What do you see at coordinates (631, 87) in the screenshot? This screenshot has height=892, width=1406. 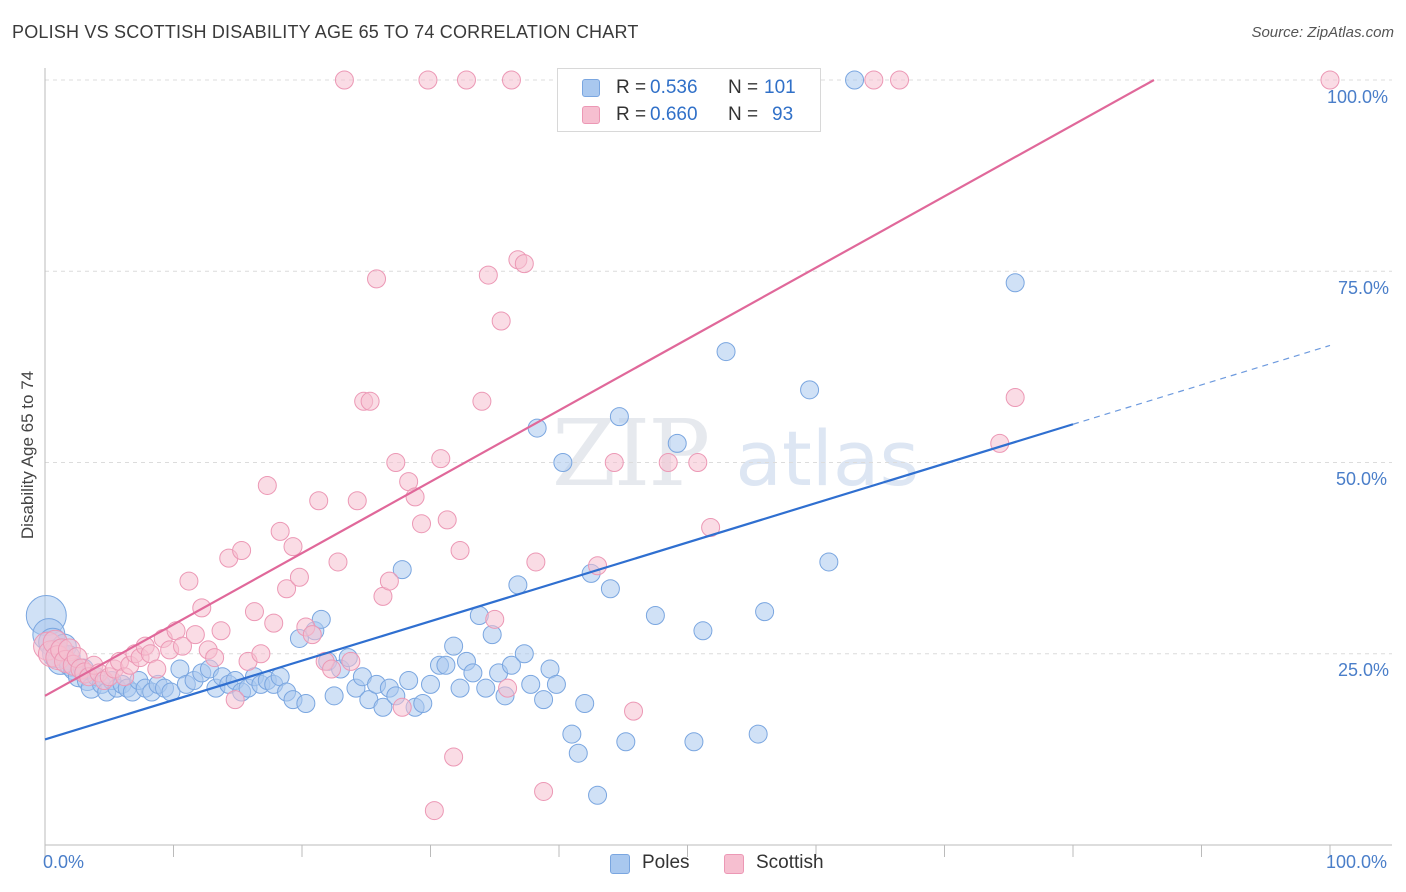 I see `poles-r-label: R =` at bounding box center [631, 87].